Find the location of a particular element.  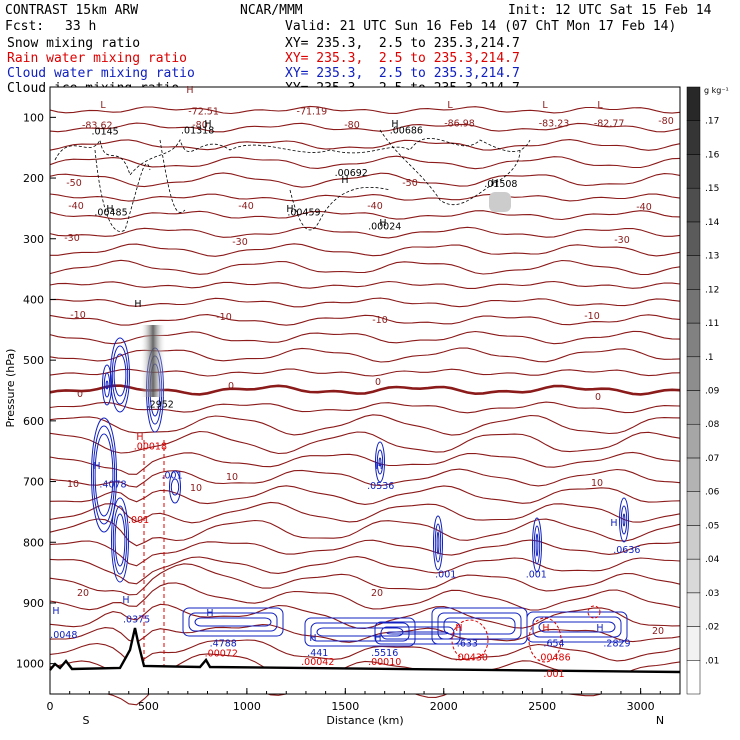

colorbar-level-label: .02 is located at coordinates (712, 628).